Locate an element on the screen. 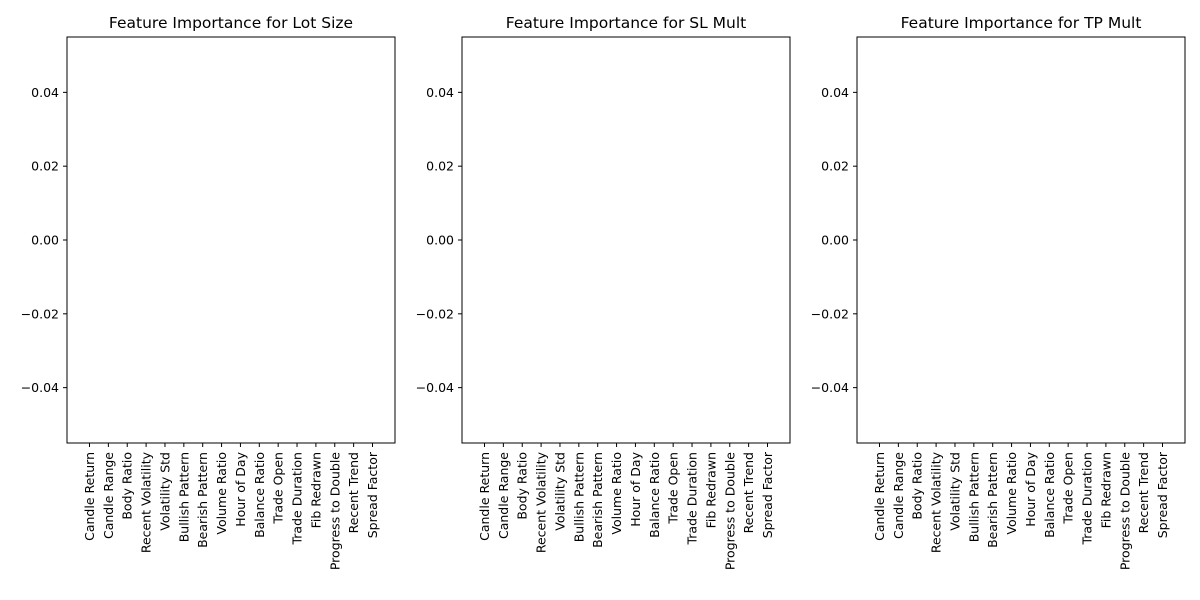  chart-title: Feature Importance for Lot Size is located at coordinates (231, 23).